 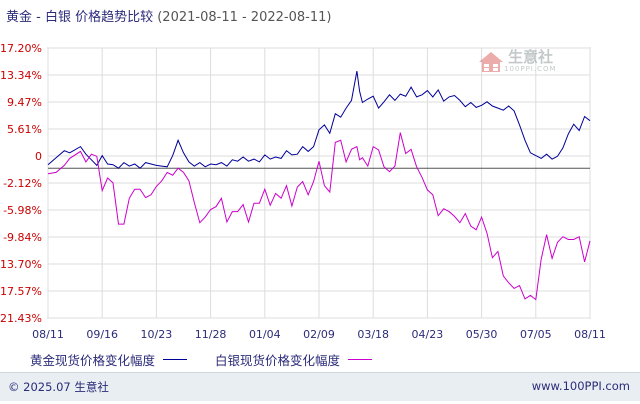 What do you see at coordinates (24, 129) in the screenshot?
I see `y-tick-label: 5.61%` at bounding box center [24, 129].